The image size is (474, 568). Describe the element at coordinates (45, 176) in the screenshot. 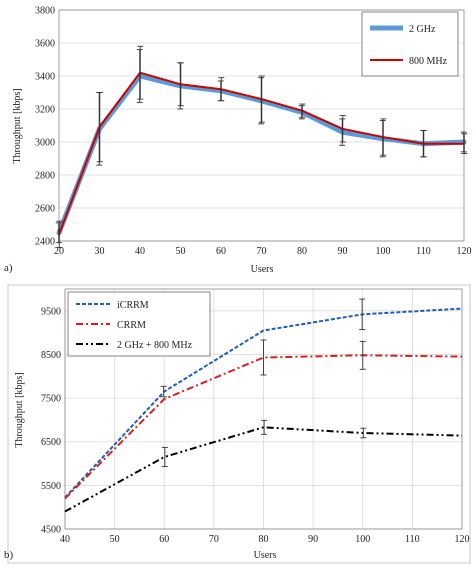

I see `panel-a-y-tick-label: 2800` at that location.